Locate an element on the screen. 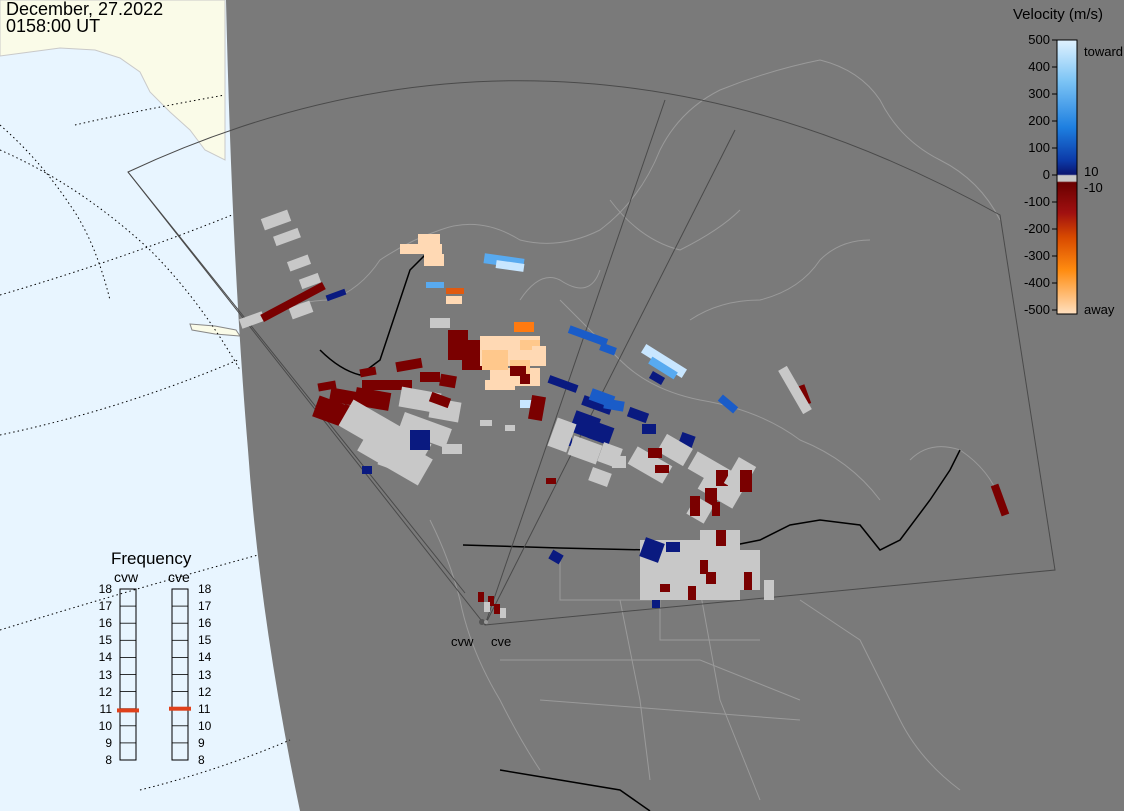 This screenshot has height=811, width=1124. velocity-tick-label: -300 is located at coordinates (1036, 255).